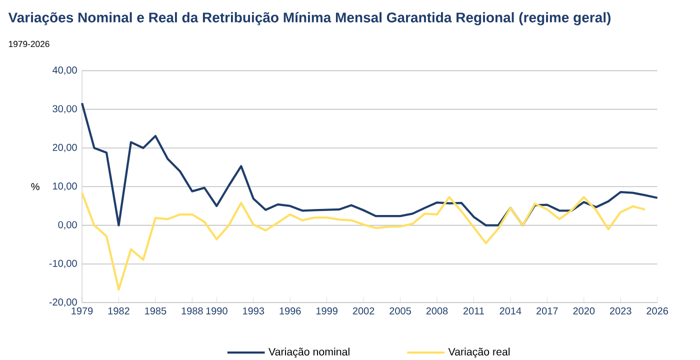 This screenshot has height=360, width=700. What do you see at coordinates (290, 310) in the screenshot?
I see `x-tick-label: 1996` at bounding box center [290, 310].